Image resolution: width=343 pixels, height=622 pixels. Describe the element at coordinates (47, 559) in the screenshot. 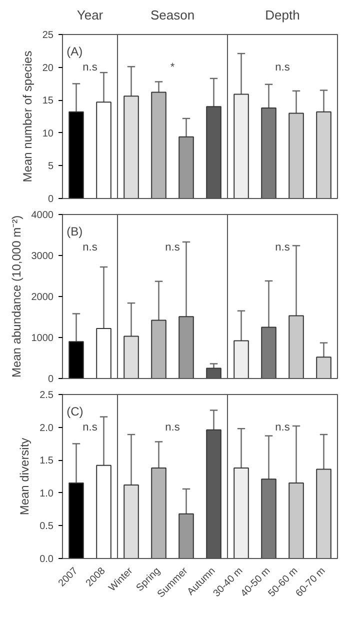

I see `y-tick-label: 0.0` at that location.